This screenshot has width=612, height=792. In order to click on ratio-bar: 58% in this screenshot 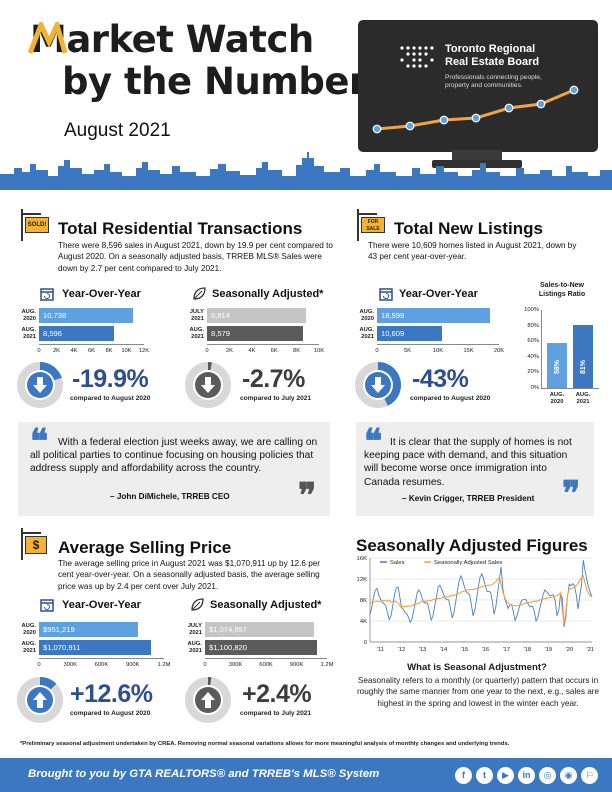, I will do `click(557, 365)`.